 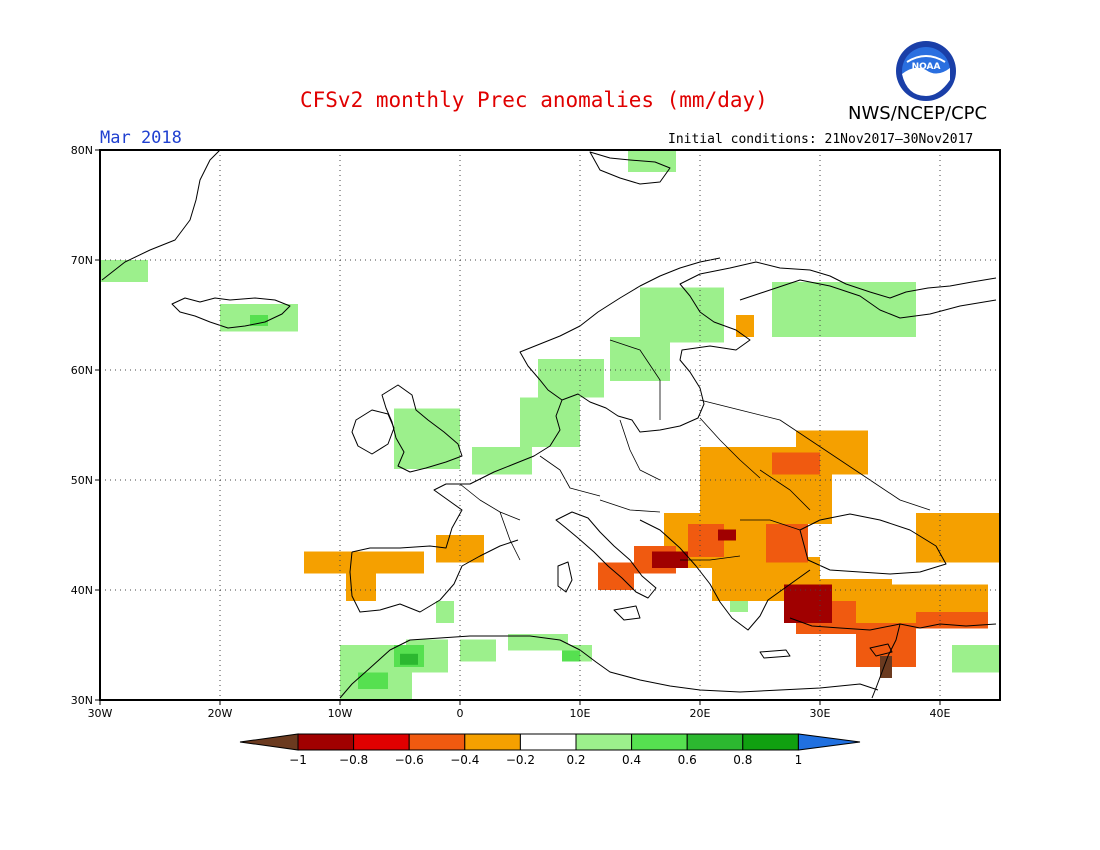 I want to click on coast-britain, so click(x=422, y=428).